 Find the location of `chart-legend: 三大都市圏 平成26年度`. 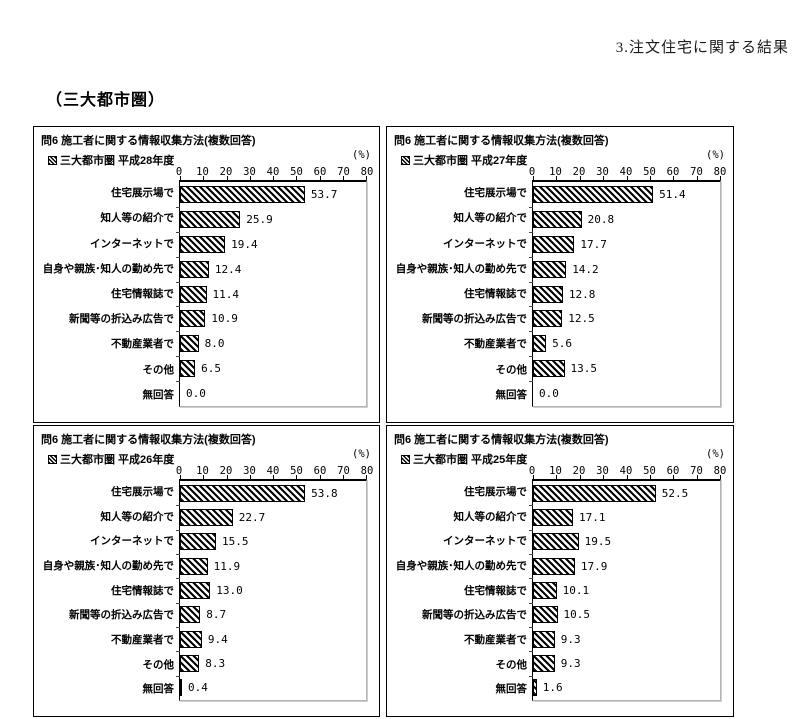

chart-legend: 三大都市圏 平成26年度 is located at coordinates (111, 459).